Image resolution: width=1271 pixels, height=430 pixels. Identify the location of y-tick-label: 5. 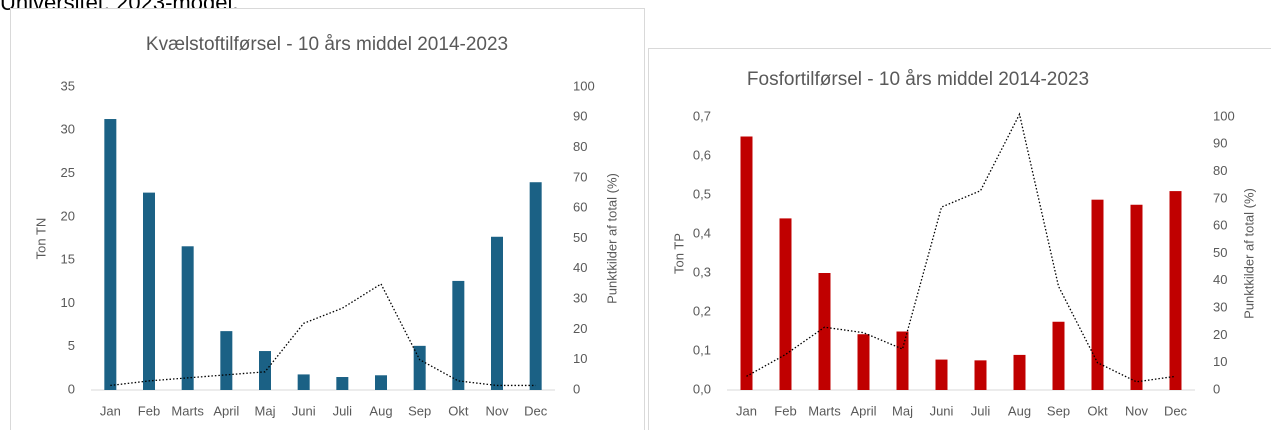
(71, 345).